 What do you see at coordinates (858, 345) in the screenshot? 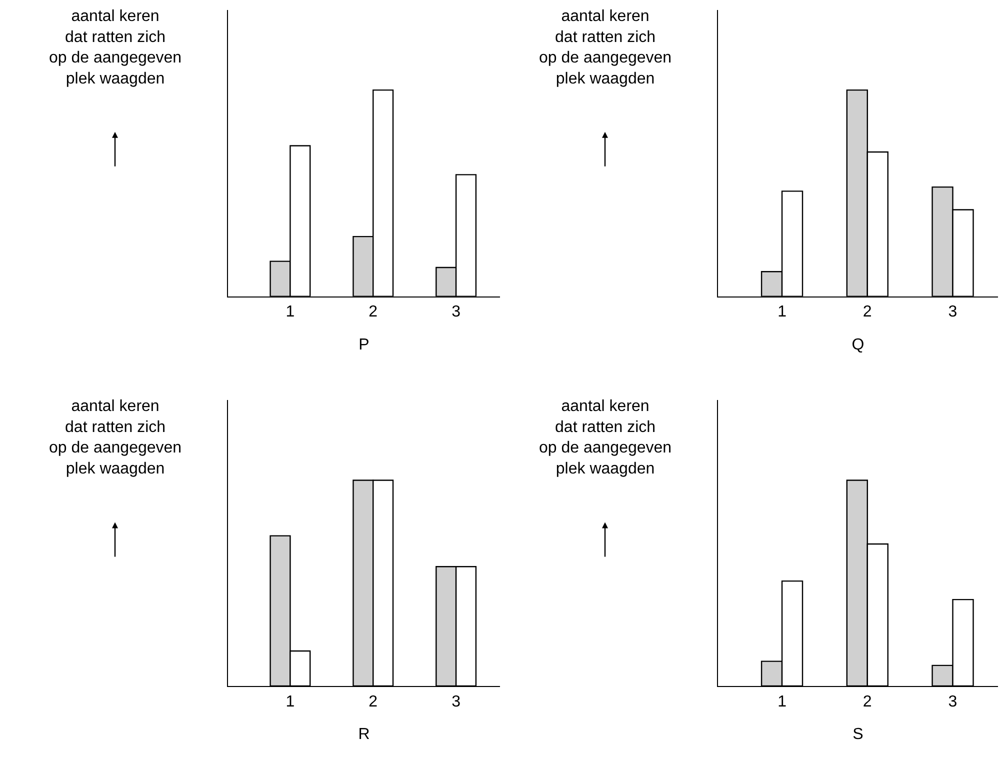
I see `x-axis-title: Q` at bounding box center [858, 345].